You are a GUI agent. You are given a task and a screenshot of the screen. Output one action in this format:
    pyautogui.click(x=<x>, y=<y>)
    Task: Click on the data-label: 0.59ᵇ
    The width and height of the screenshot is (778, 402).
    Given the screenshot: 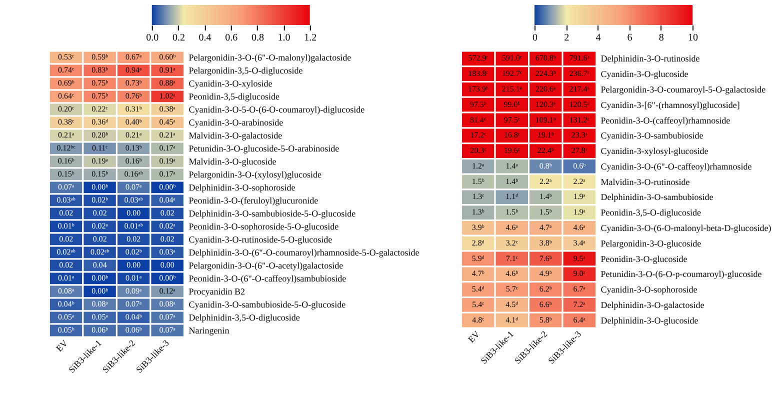 What is the action you would take?
    pyautogui.click(x=100, y=57)
    